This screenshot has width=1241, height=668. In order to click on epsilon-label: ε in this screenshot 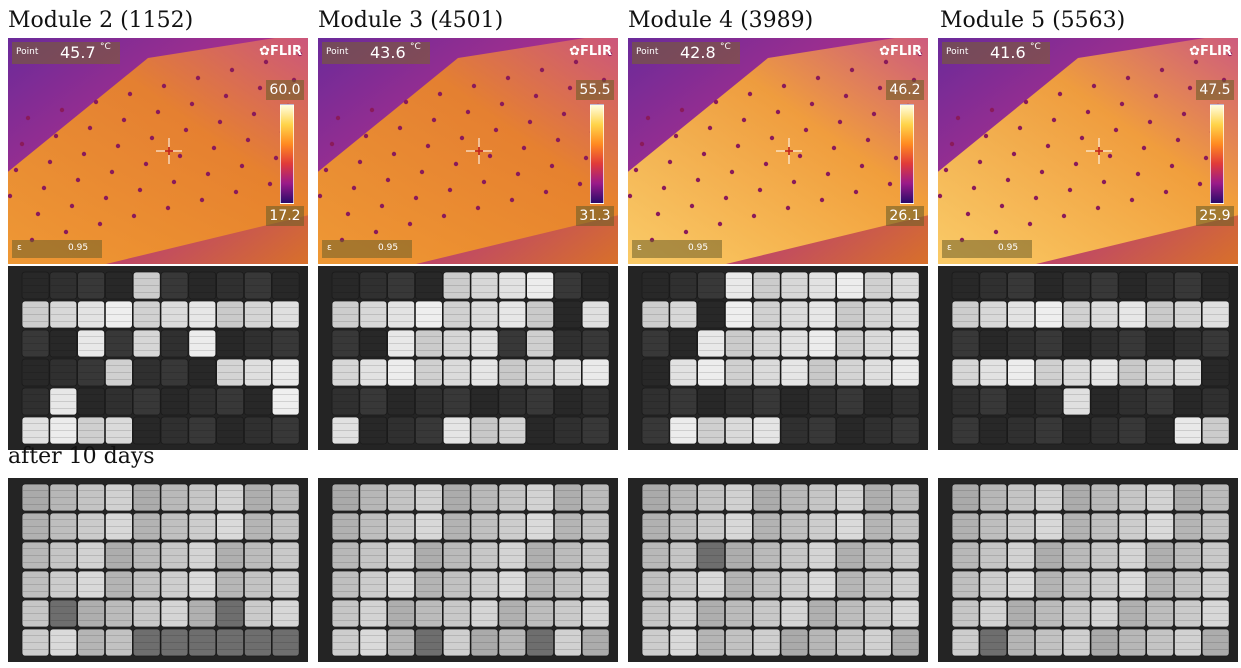, I will do `click(19, 248)`.